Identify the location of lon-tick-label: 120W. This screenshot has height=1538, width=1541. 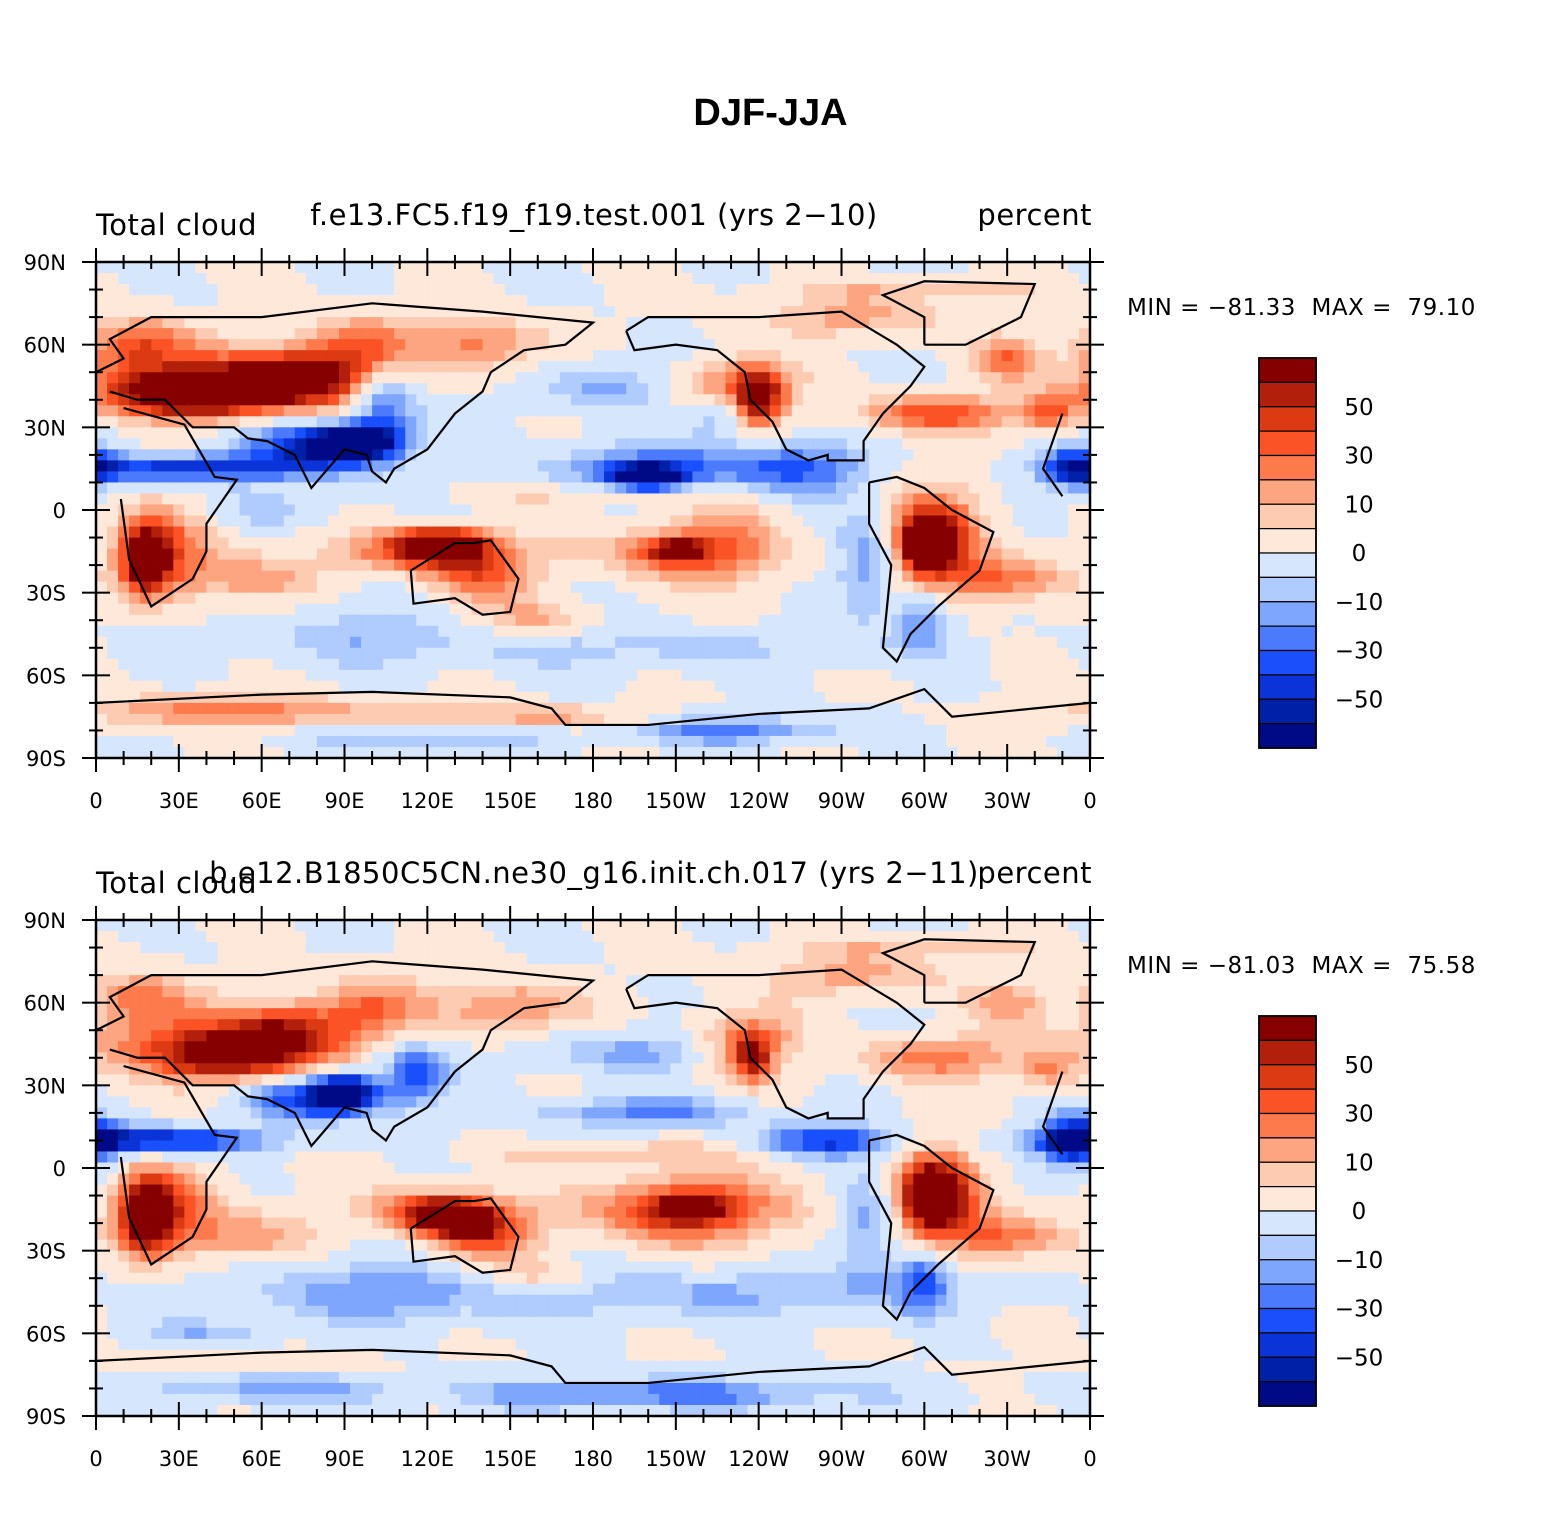
(758, 801).